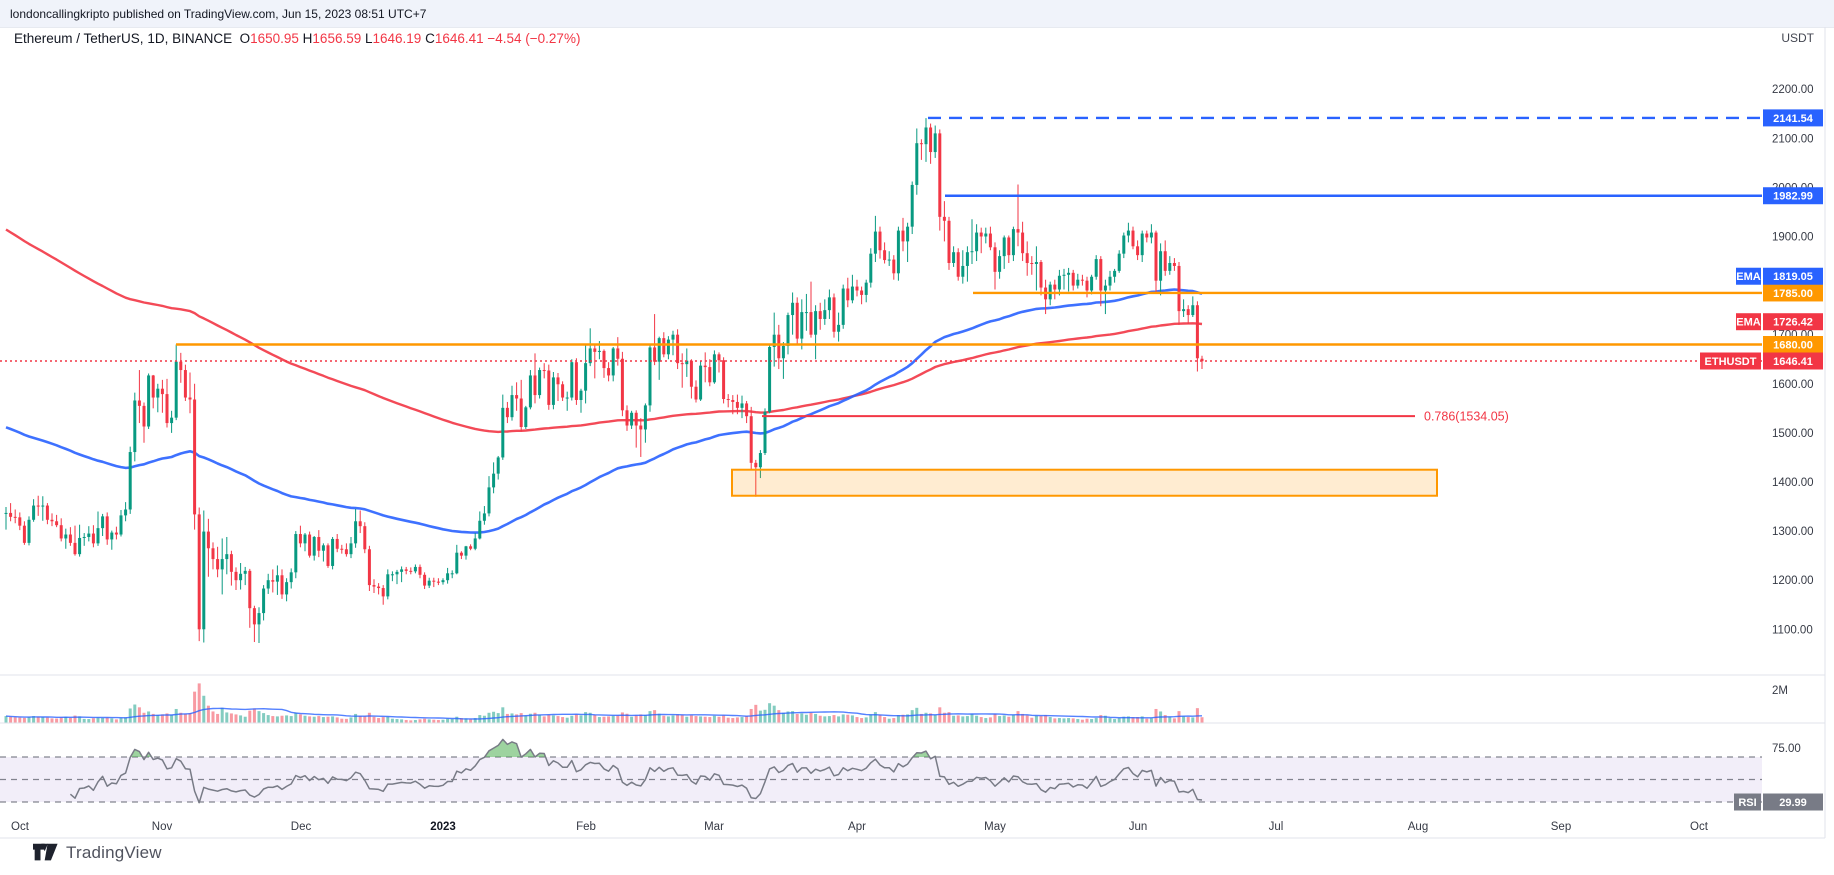 The width and height of the screenshot is (1834, 875). Describe the element at coordinates (1747, 803) in the screenshot. I see `rsi-value-badge-tag-text: RSI` at that location.